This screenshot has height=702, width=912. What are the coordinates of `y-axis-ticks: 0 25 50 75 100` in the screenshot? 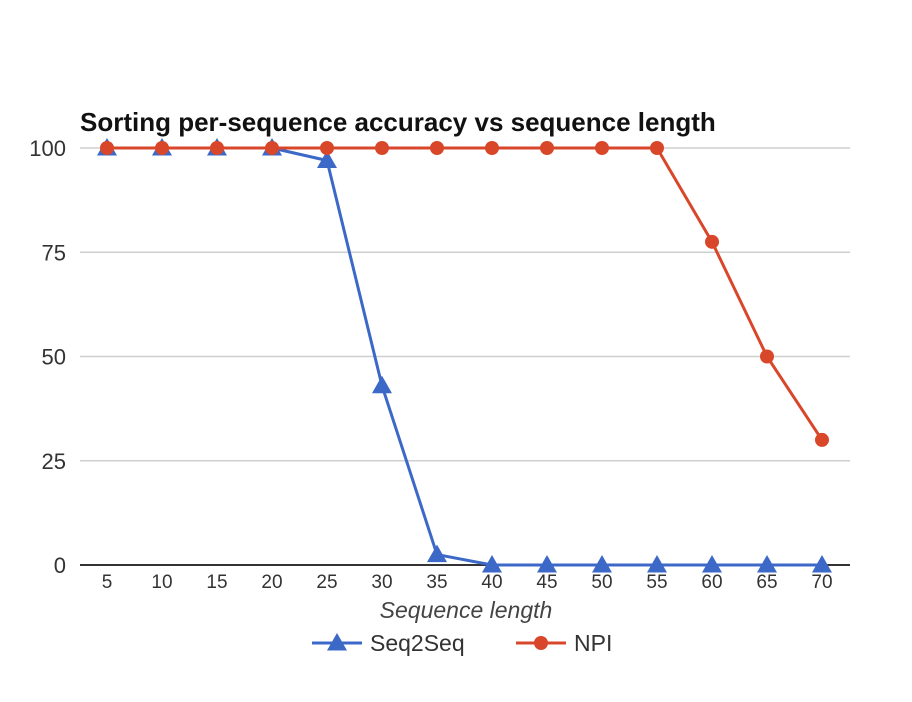 It's located at (47, 357).